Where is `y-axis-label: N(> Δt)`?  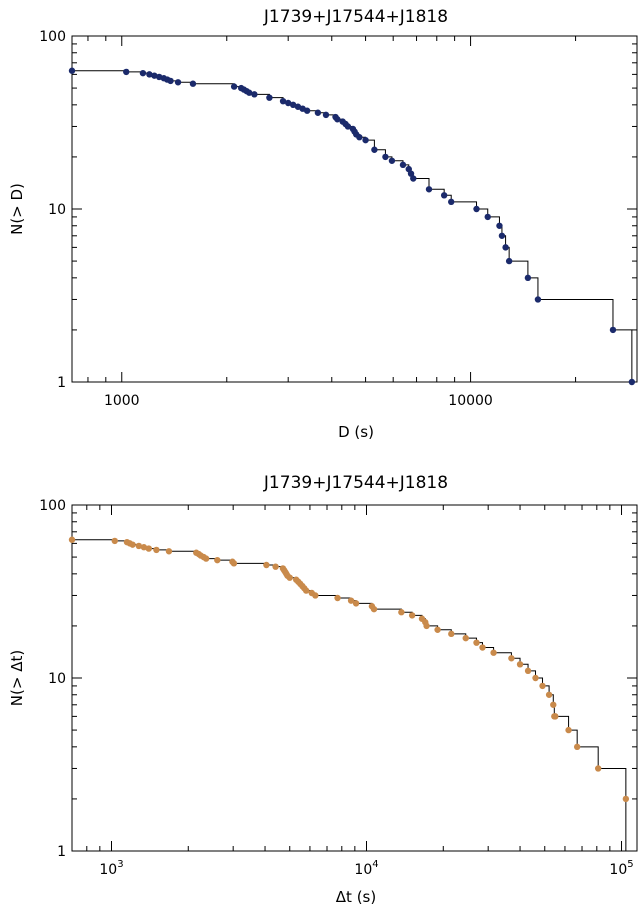
y-axis-label: N(> Δt) is located at coordinates (17, 678).